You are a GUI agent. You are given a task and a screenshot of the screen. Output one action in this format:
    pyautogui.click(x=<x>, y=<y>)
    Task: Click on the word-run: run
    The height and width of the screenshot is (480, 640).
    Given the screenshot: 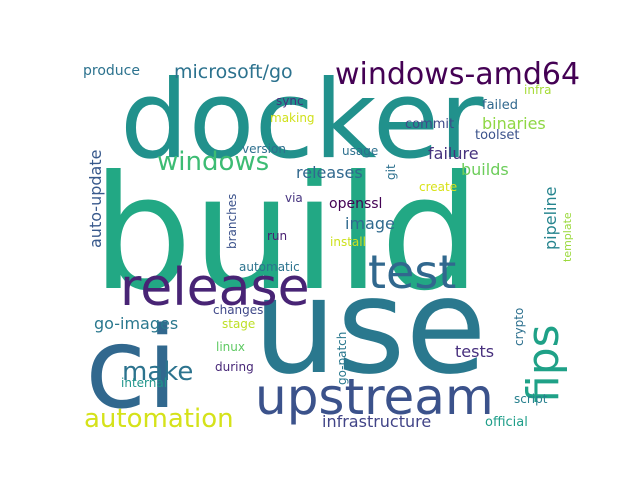 What is the action you would take?
    pyautogui.click(x=277, y=236)
    